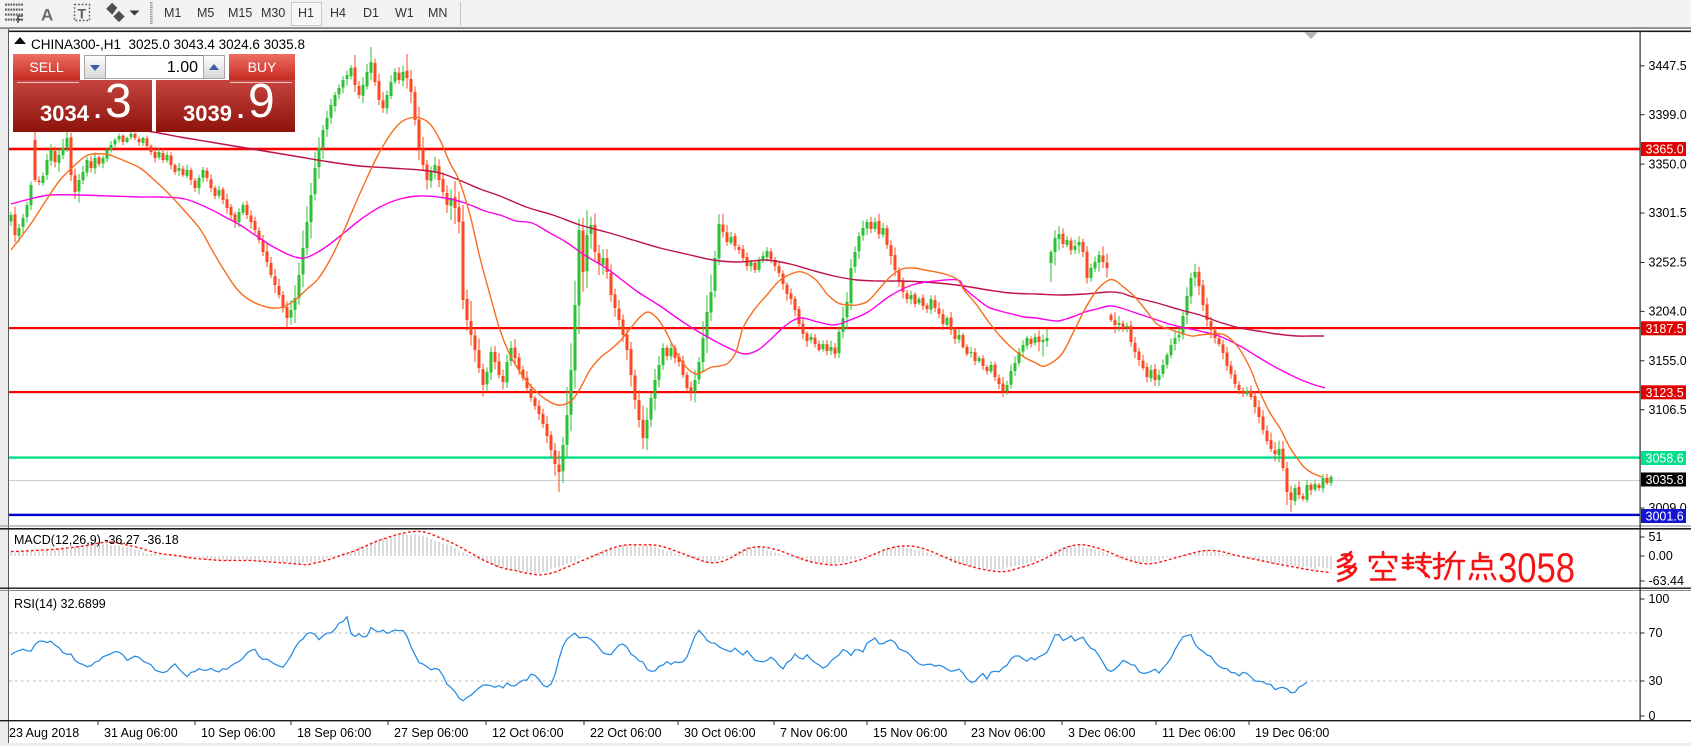 Image resolution: width=1691 pixels, height=746 pixels. What do you see at coordinates (1665, 480) in the screenshot?
I see `svg-text: 3035.8` at bounding box center [1665, 480].